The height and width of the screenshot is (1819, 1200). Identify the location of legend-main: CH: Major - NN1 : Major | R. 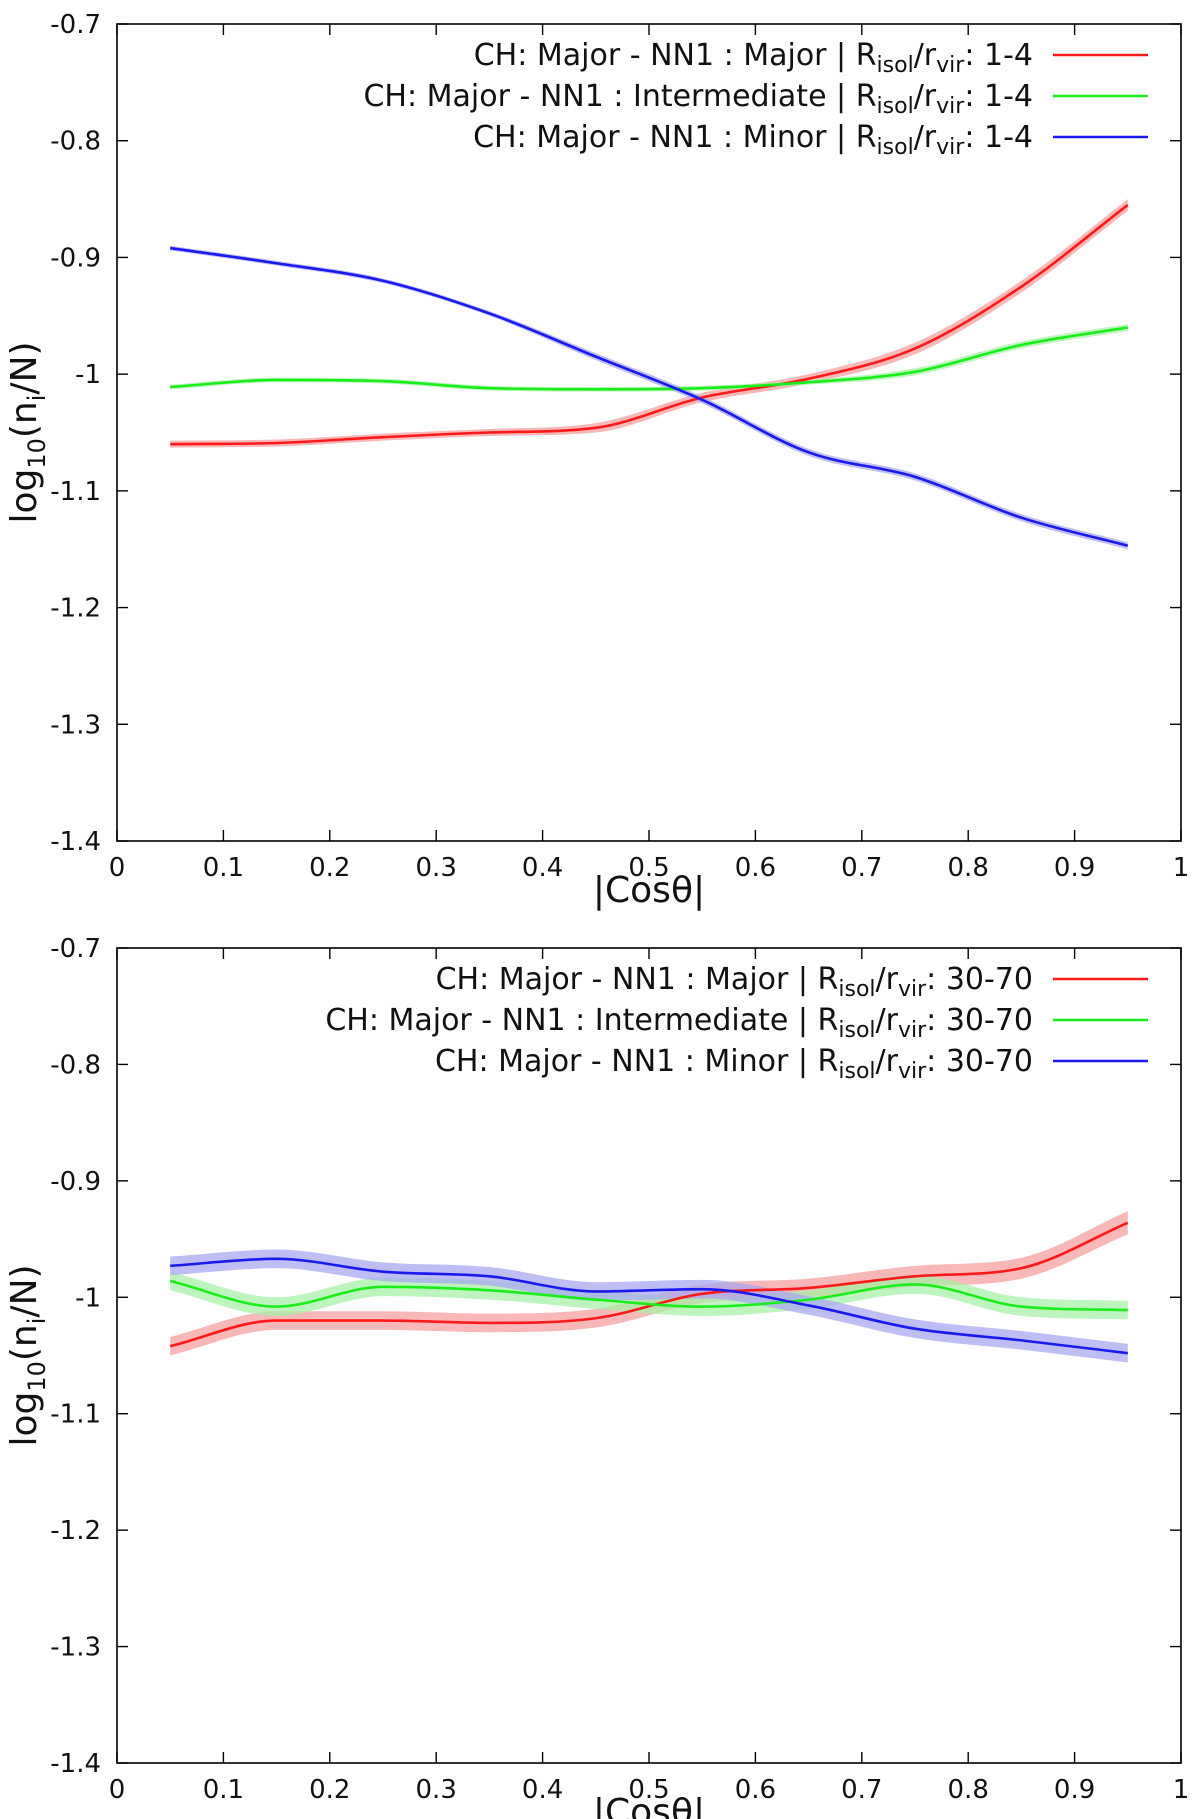
(637, 979).